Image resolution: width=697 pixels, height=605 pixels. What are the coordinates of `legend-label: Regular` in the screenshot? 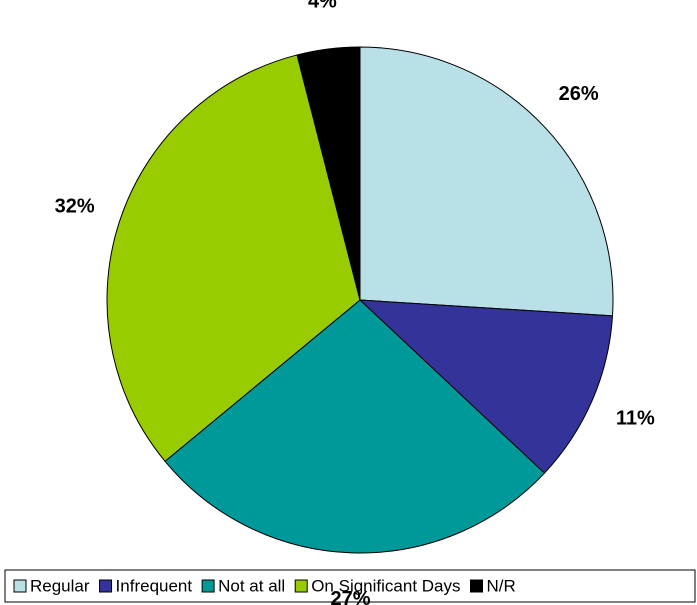 It's located at (60, 585).